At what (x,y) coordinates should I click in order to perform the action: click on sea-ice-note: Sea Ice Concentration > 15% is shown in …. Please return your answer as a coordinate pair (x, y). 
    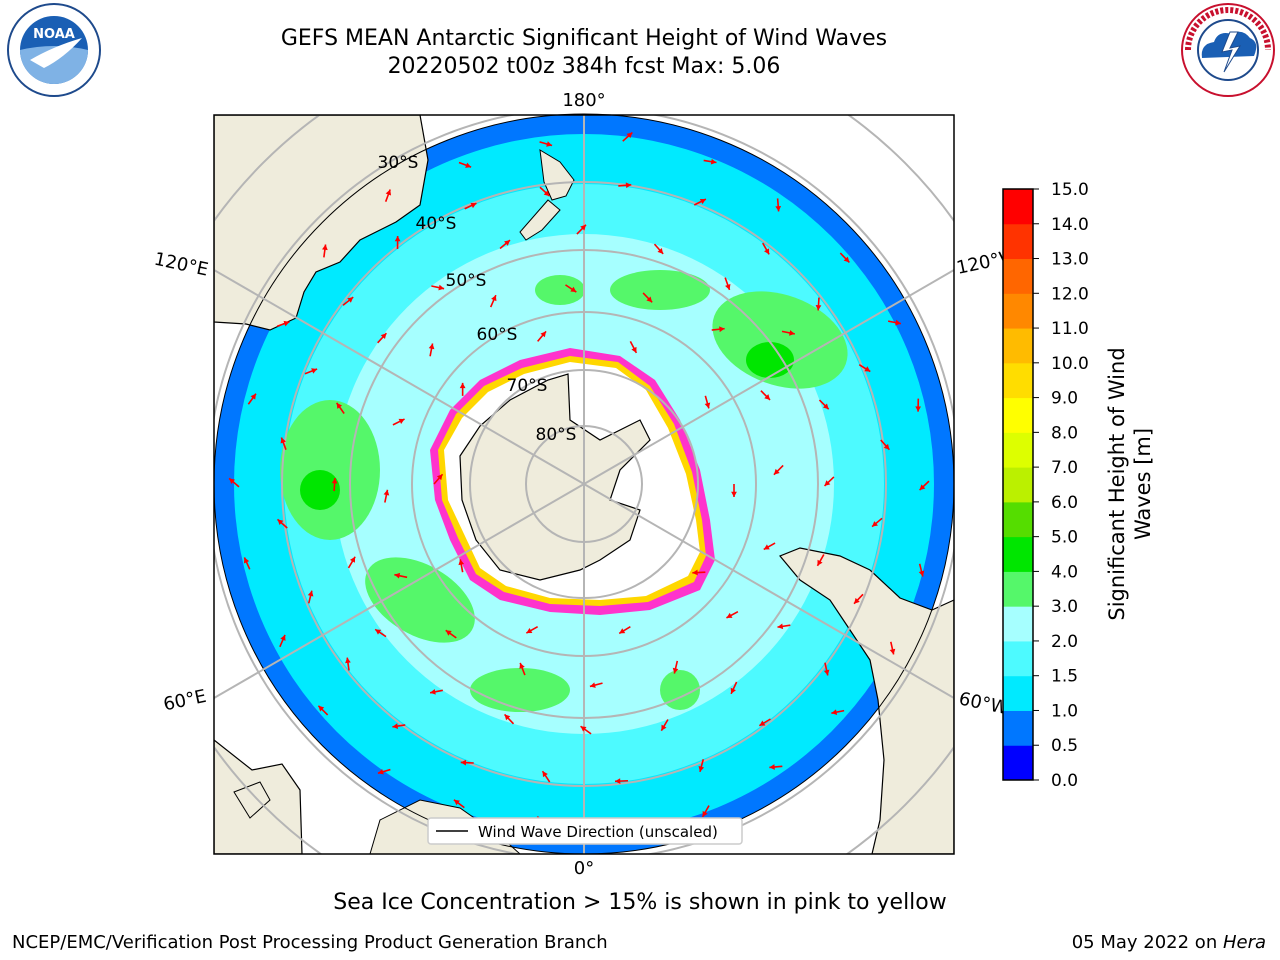
    Looking at the image, I should click on (640, 902).